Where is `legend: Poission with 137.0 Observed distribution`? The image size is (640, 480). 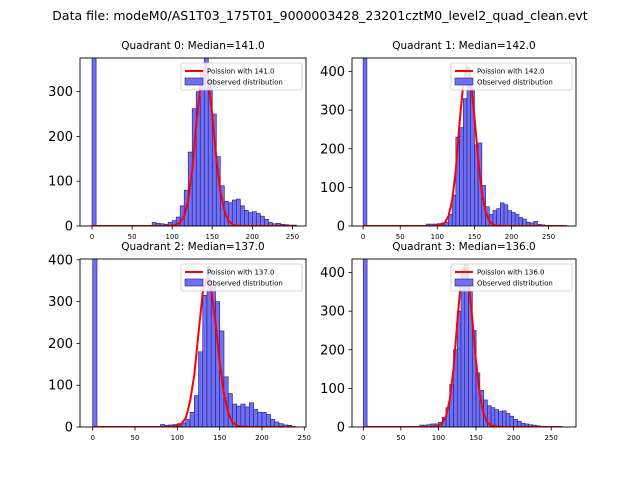 legend: Poission with 137.0 Observed distribution is located at coordinates (241, 277).